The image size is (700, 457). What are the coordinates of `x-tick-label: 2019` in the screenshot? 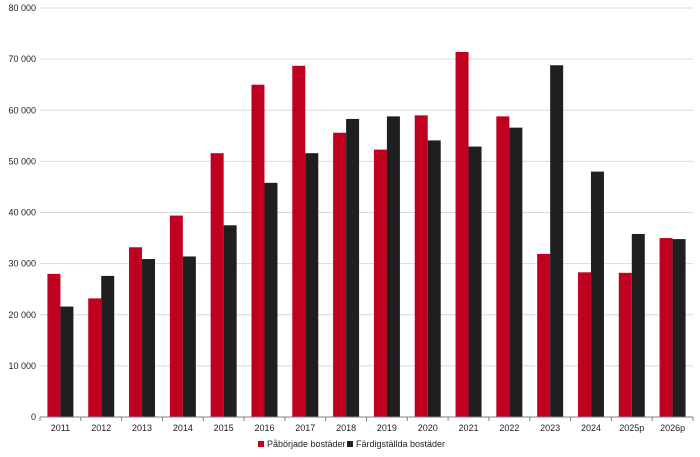 It's located at (387, 428).